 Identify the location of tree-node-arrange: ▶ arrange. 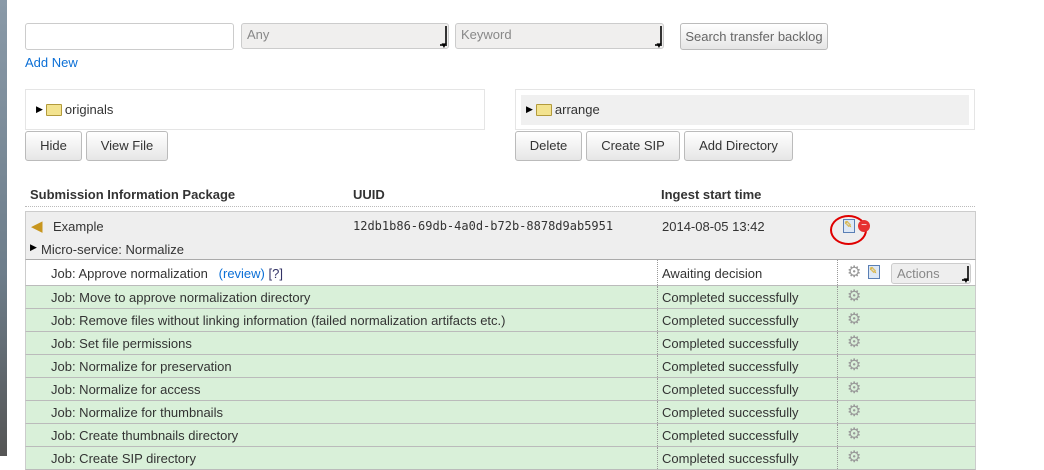
(563, 109).